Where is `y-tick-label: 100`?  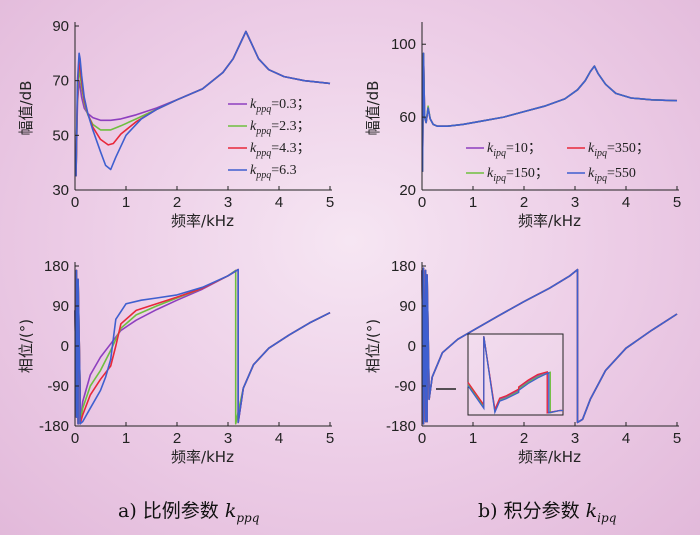 y-tick-label: 100 is located at coordinates (403, 44).